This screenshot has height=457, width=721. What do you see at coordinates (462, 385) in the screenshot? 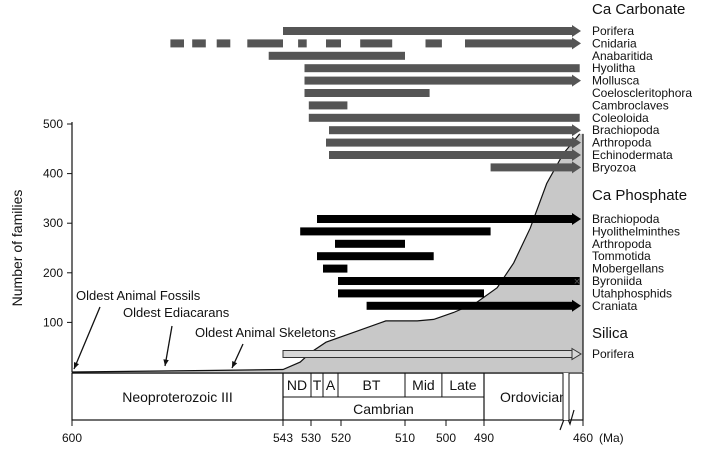
I see `stage-label: Late` at bounding box center [462, 385].